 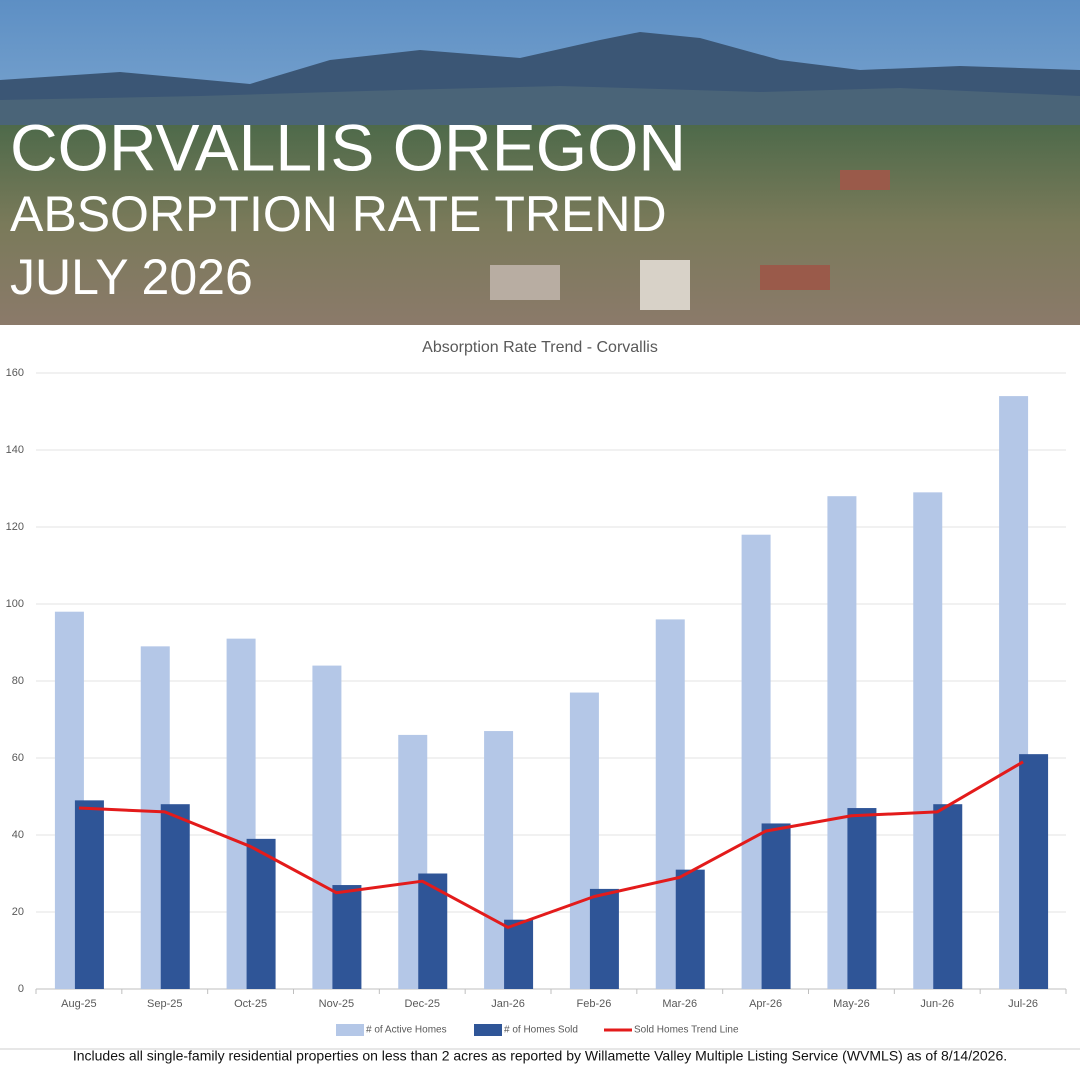 What do you see at coordinates (164, 1004) in the screenshot?
I see `x-tick-label: Sep-25` at bounding box center [164, 1004].